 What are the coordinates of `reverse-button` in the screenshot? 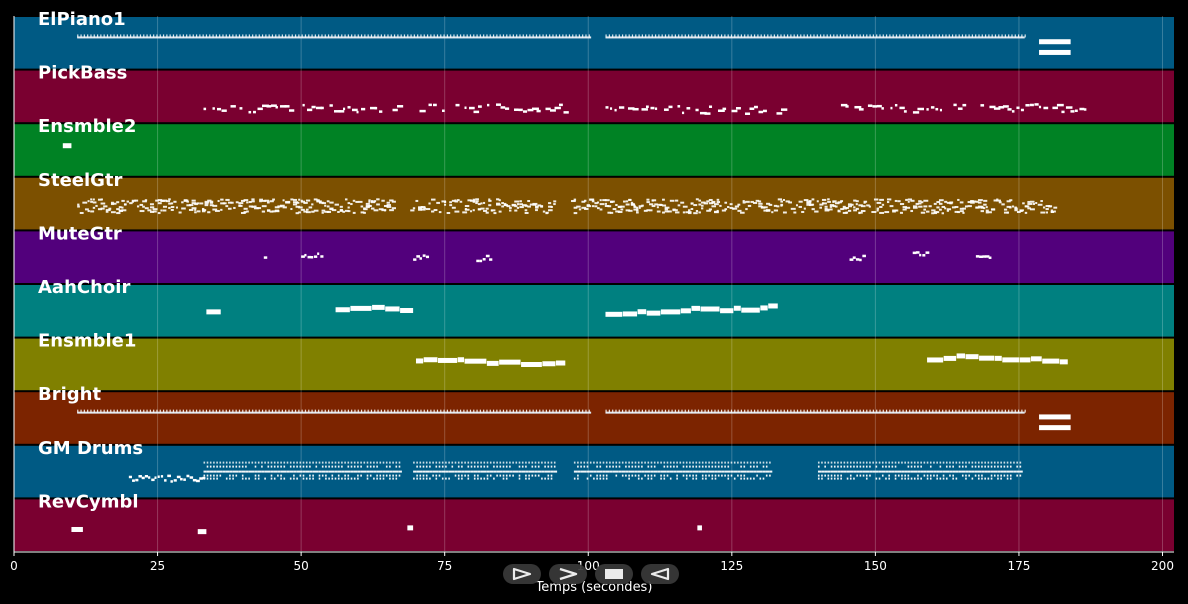 It's located at (660, 574).